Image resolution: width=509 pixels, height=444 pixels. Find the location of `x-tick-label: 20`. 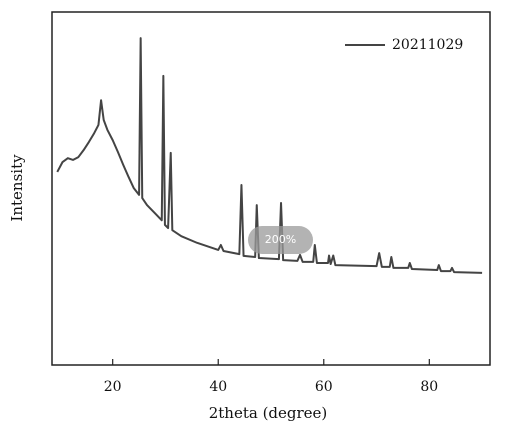

x-tick-label: 20 is located at coordinates (113, 387).